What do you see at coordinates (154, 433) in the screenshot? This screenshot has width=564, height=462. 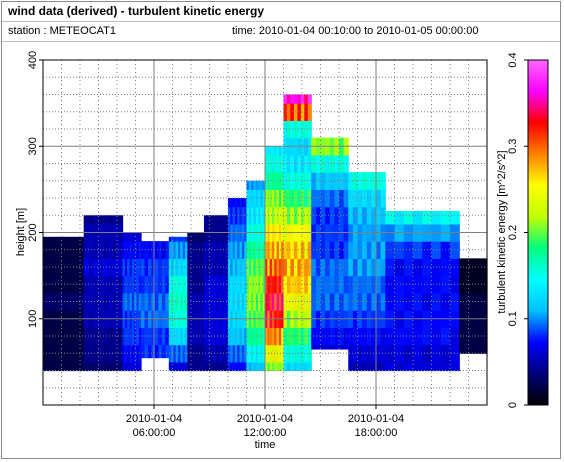 I see `x-tick-time: 06:00:00` at bounding box center [154, 433].